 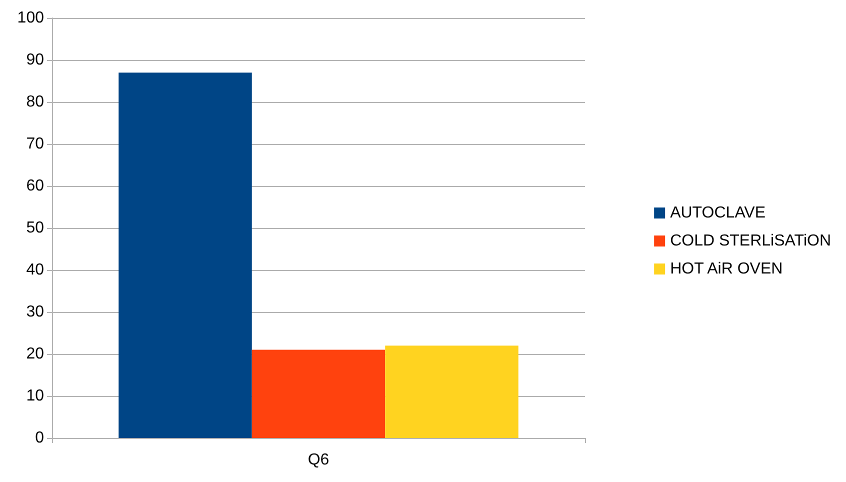 I want to click on y-tick-label: 10, so click(x=35, y=396).